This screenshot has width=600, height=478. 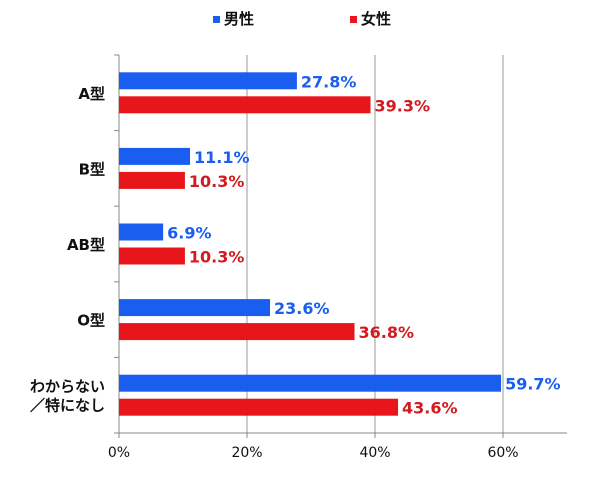 I want to click on category-label: B型, so click(x=92, y=169).